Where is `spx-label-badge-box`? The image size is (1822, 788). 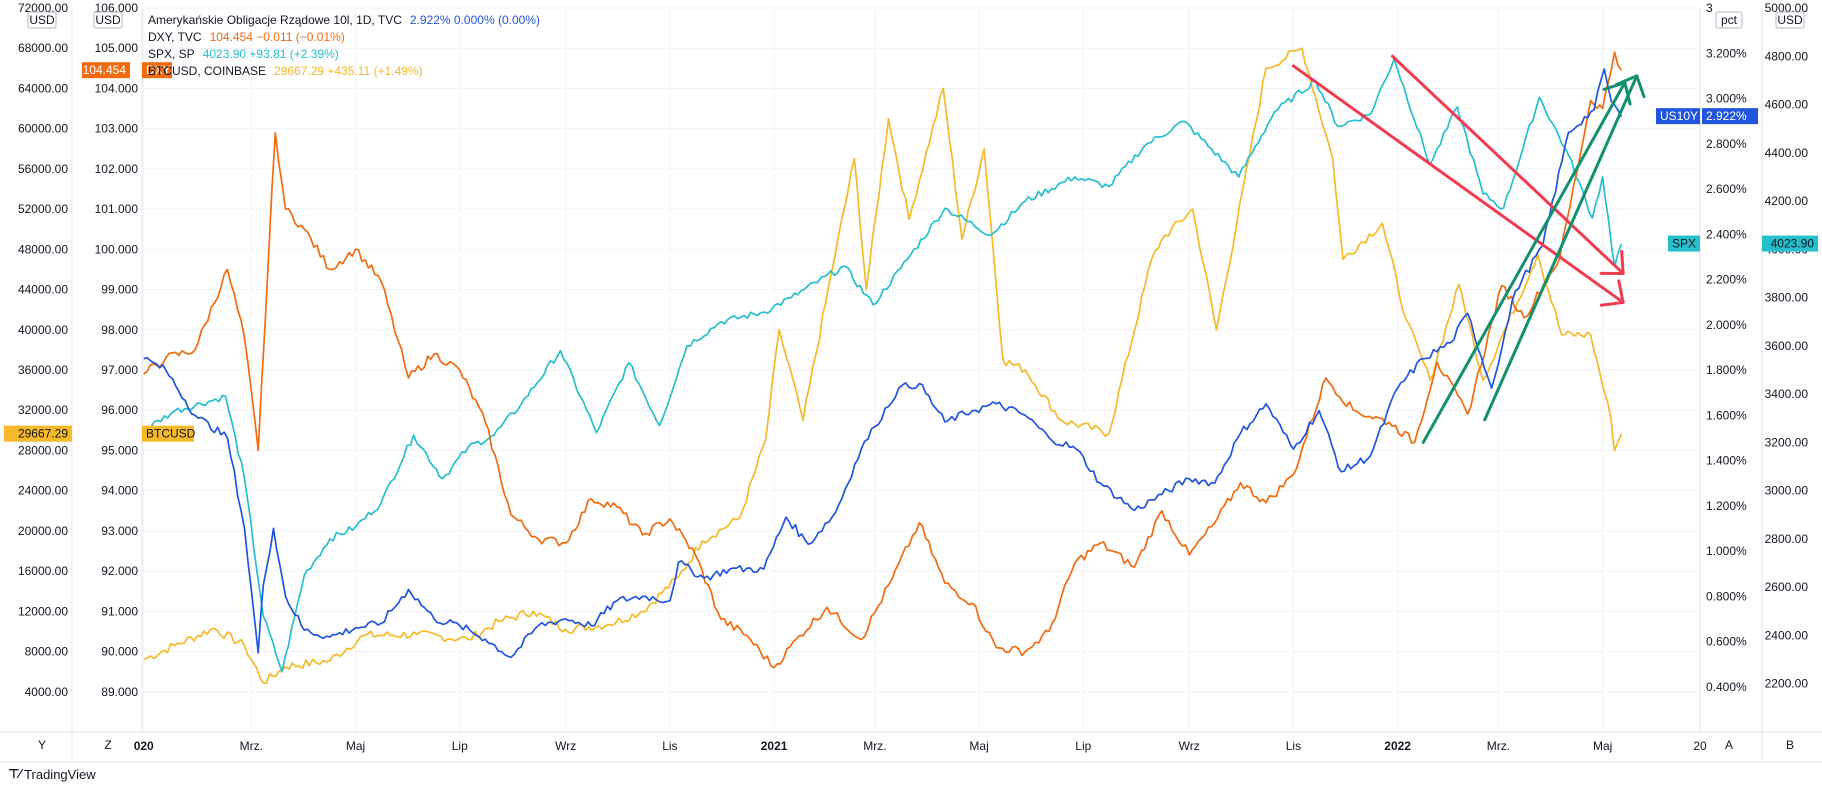 spx-label-badge-box is located at coordinates (1684, 243).